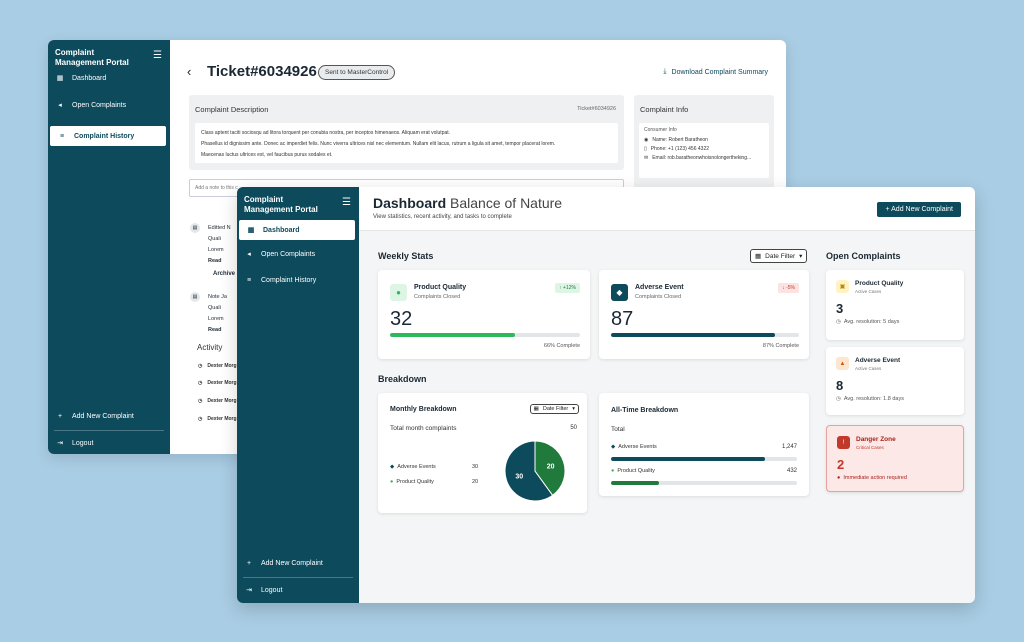 The width and height of the screenshot is (1024, 642). I want to click on back-arrow-icon: ‹, so click(189, 71).